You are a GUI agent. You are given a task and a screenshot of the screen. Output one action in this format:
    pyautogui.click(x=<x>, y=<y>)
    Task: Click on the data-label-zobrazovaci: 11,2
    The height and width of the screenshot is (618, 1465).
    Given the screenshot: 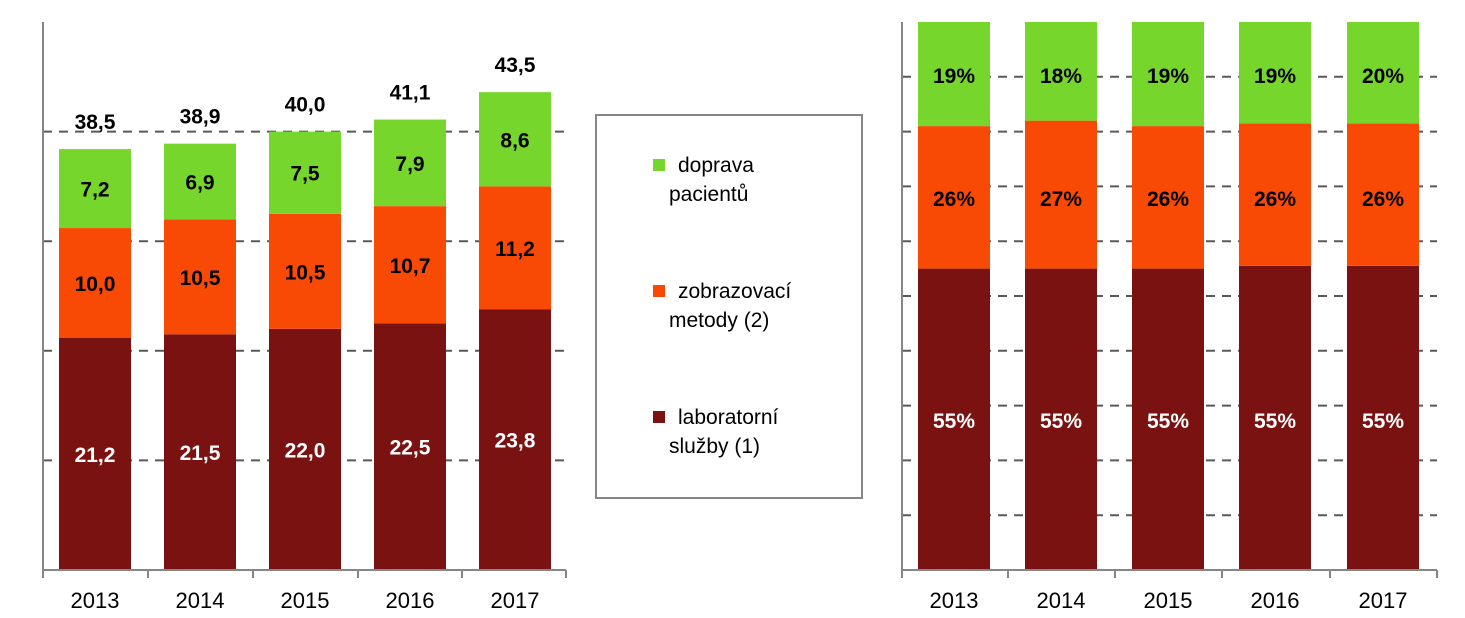 What is the action you would take?
    pyautogui.click(x=515, y=249)
    